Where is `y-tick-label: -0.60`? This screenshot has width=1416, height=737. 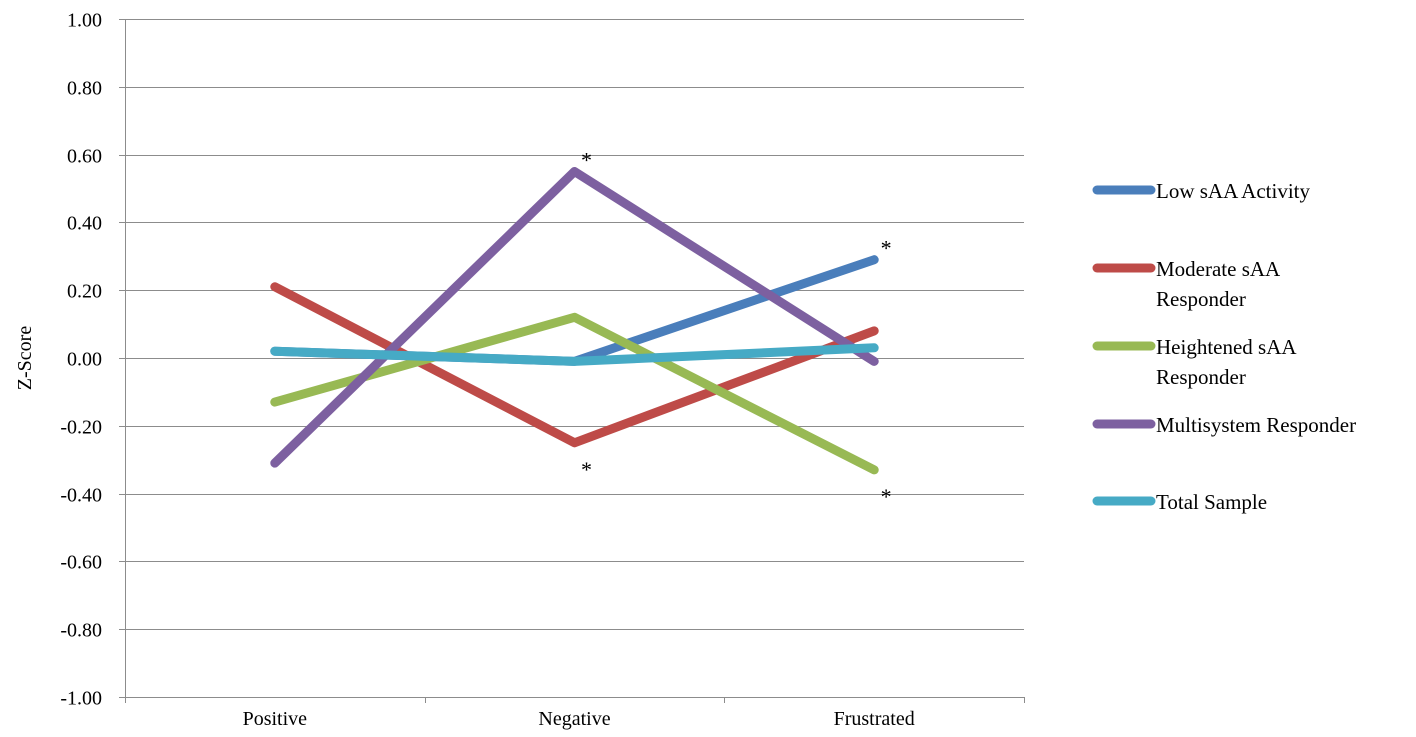 y-tick-label: -0.60 is located at coordinates (81, 563).